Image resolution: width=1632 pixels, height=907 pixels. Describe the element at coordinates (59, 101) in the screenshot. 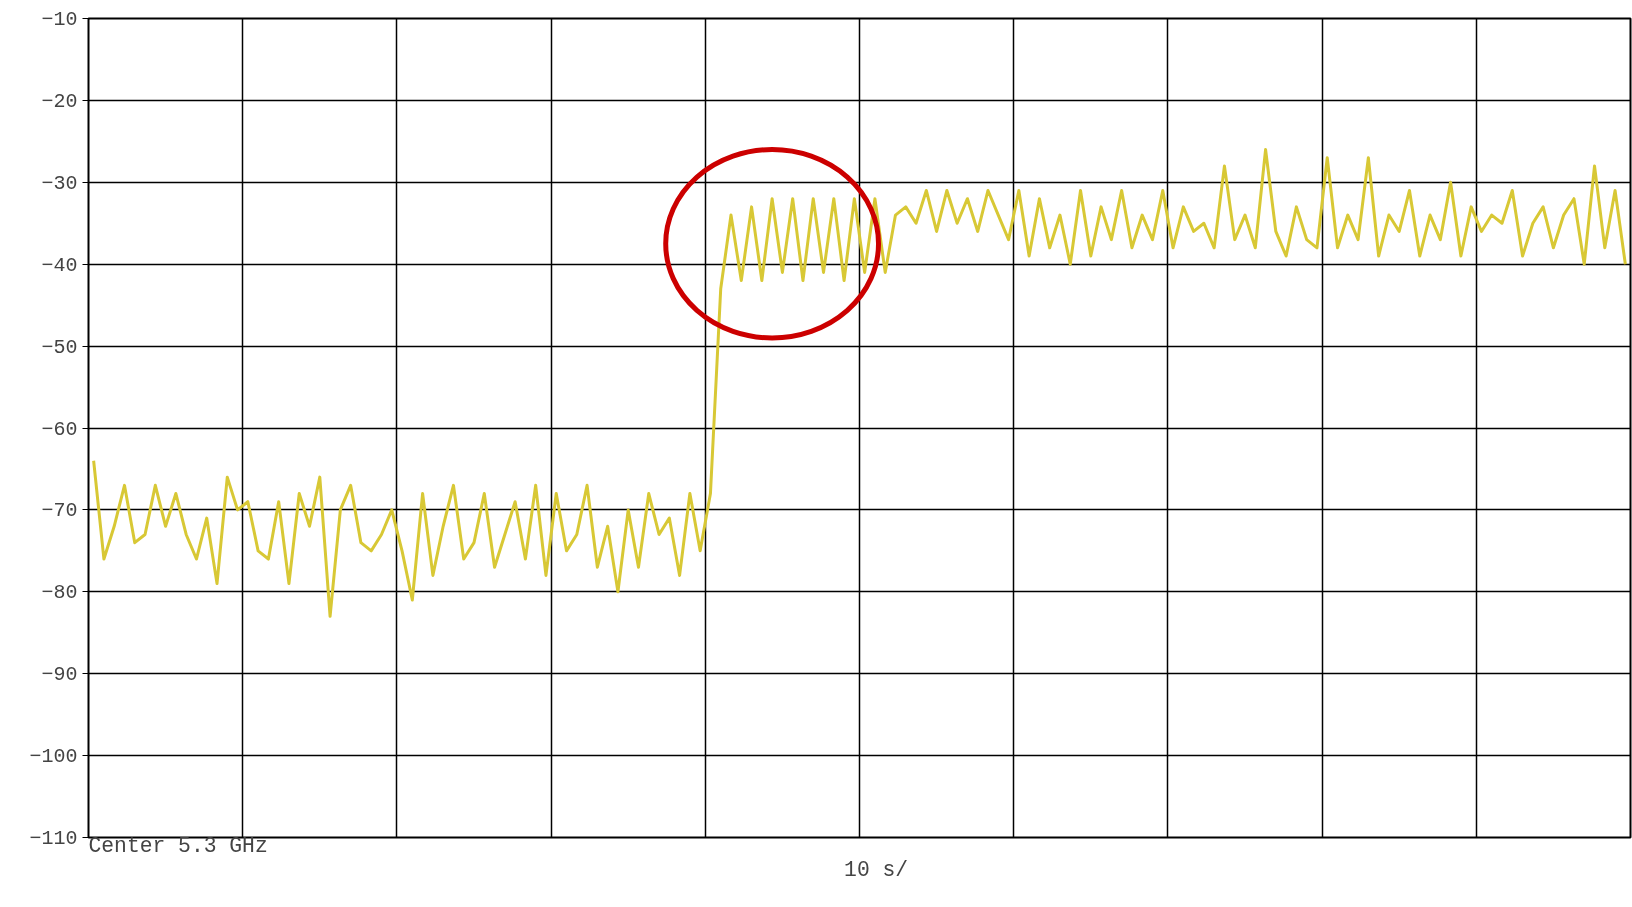

I see `y-tick-label: −20` at that location.